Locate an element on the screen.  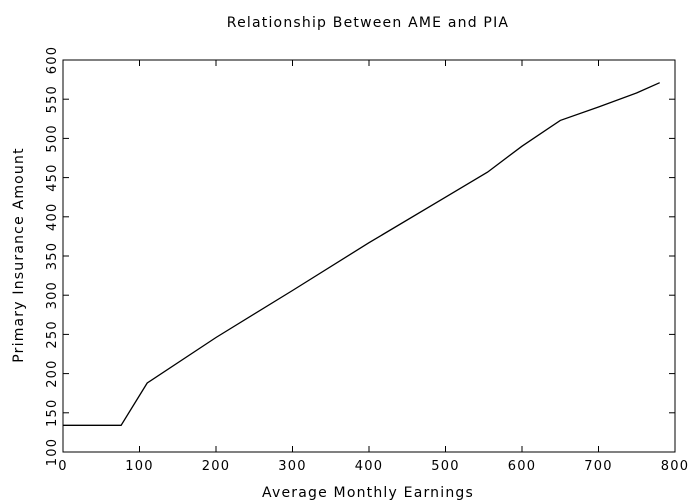
x-tick-label: 800 is located at coordinates (675, 466).